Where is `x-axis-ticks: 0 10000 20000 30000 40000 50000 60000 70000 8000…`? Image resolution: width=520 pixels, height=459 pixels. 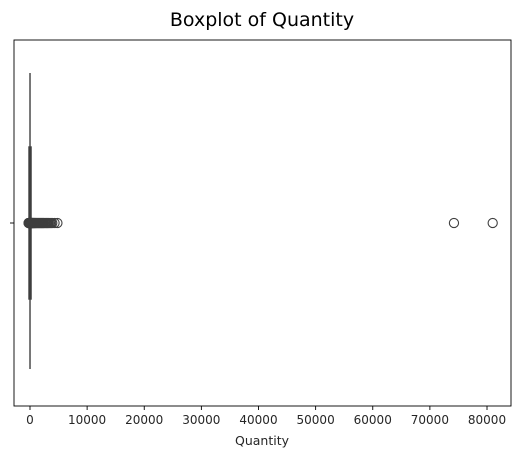
x-axis-ticks: 0 10000 20000 30000 40000 50000 60000 70000 8000… is located at coordinates (266, 416).